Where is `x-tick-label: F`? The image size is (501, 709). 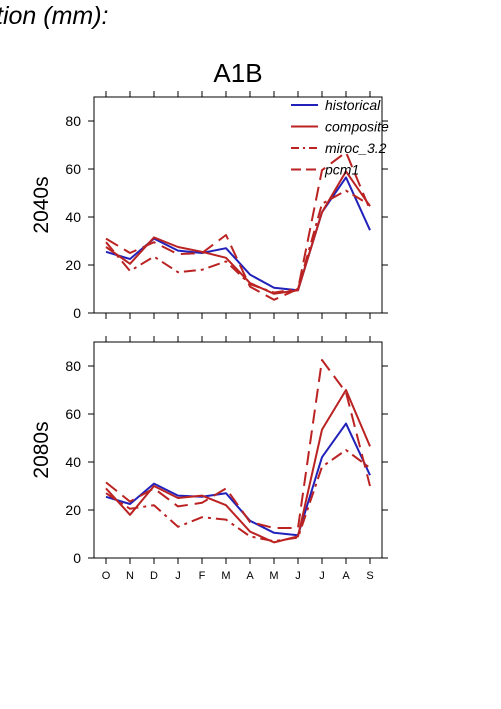 x-tick-label: F is located at coordinates (202, 576).